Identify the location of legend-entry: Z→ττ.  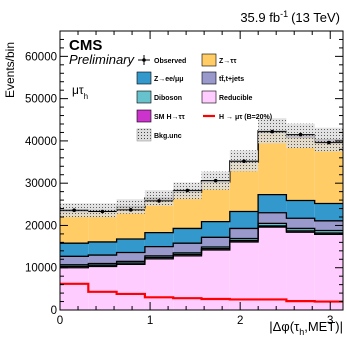
(219, 60).